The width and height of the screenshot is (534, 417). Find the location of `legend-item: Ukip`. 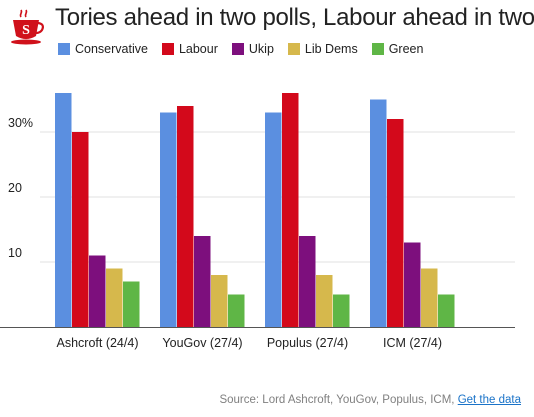

legend-item: Ukip is located at coordinates (252, 49).